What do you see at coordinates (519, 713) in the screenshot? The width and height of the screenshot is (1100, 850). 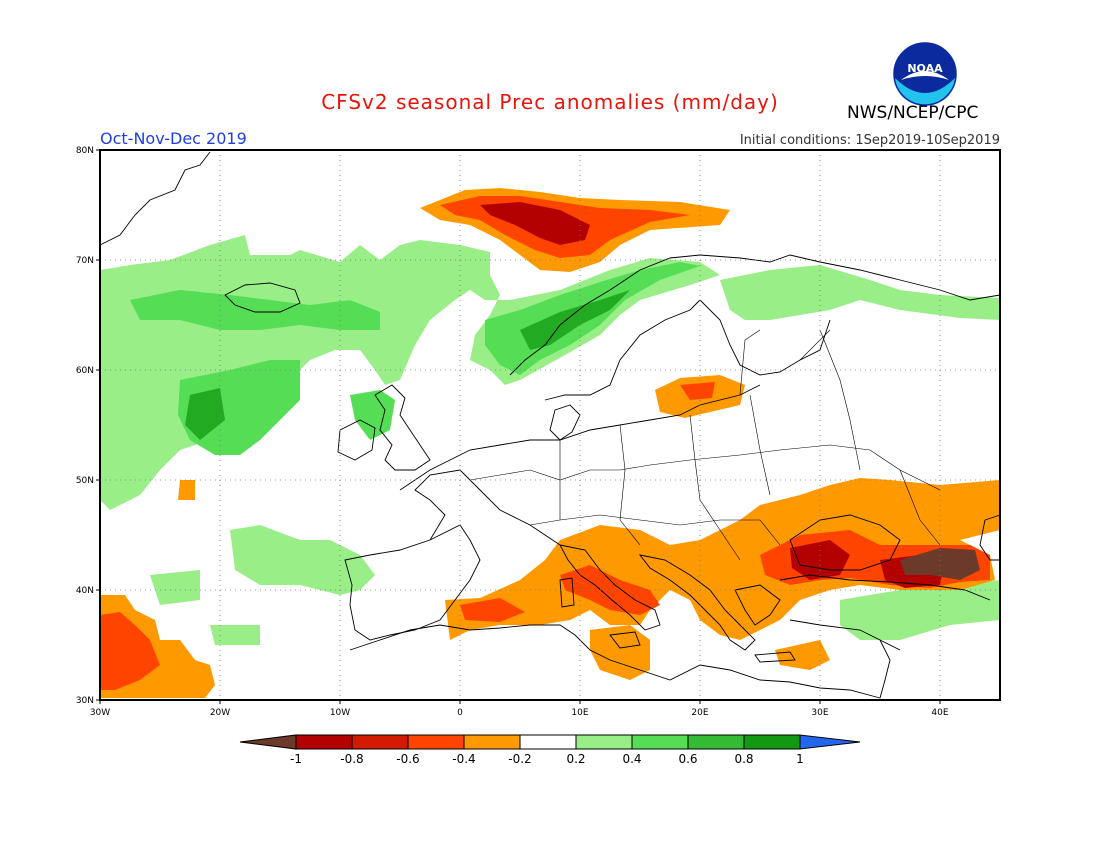 I see `longitude-labels: 30W 20W 10W 0 10E 20E 30E 40E` at bounding box center [519, 713].